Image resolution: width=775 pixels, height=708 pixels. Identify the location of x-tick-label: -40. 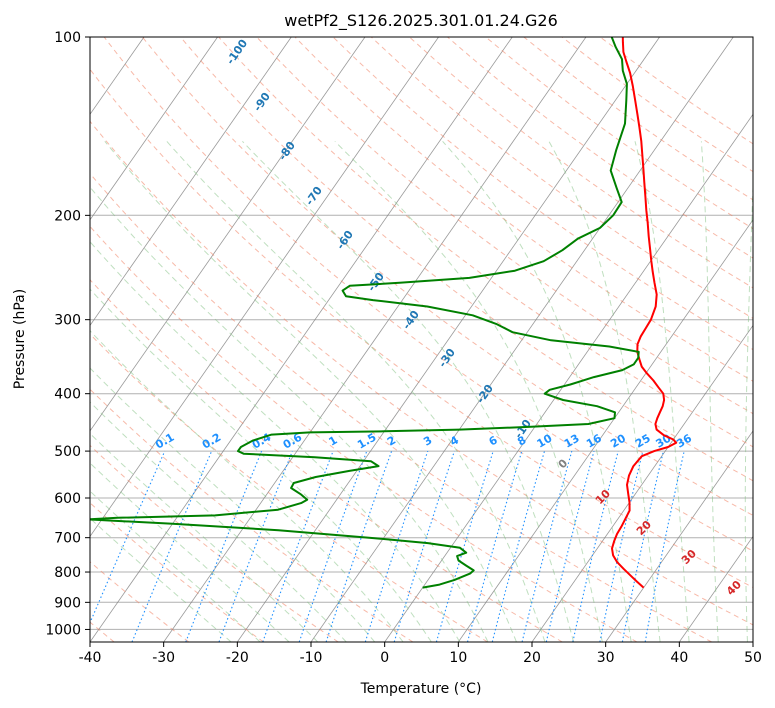
(90, 658).